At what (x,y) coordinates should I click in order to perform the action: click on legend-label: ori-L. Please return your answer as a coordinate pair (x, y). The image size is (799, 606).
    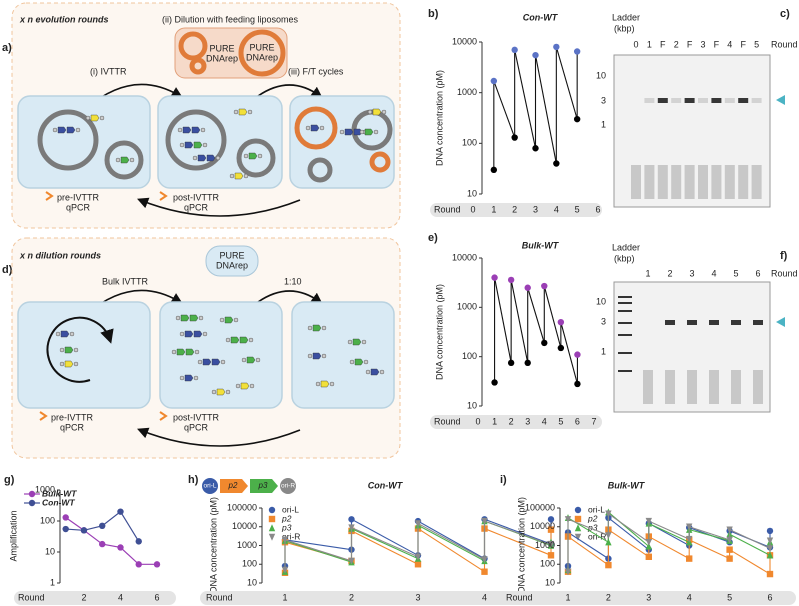
    Looking at the image, I should click on (290, 509).